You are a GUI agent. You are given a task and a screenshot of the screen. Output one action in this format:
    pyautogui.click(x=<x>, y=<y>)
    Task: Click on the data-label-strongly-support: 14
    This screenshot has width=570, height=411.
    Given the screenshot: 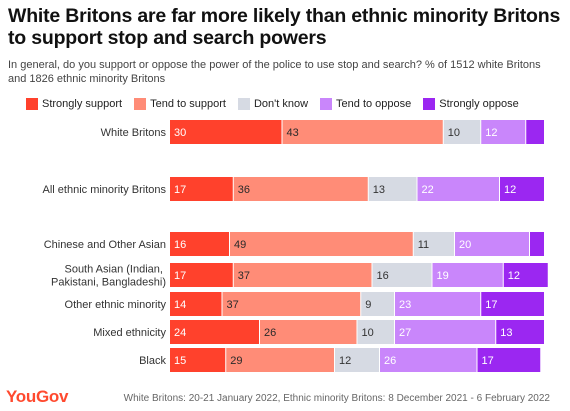 What is the action you would take?
    pyautogui.click(x=180, y=305)
    